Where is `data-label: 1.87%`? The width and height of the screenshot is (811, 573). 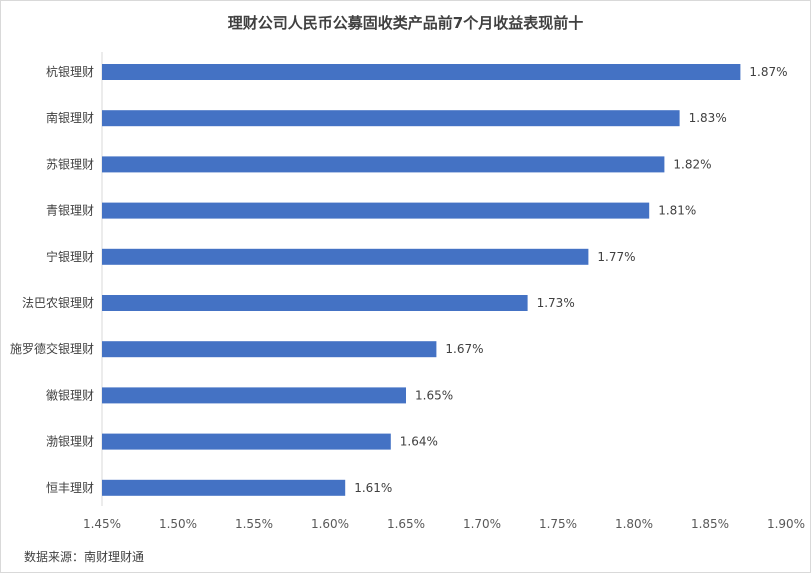 data-label: 1.87% is located at coordinates (768, 72).